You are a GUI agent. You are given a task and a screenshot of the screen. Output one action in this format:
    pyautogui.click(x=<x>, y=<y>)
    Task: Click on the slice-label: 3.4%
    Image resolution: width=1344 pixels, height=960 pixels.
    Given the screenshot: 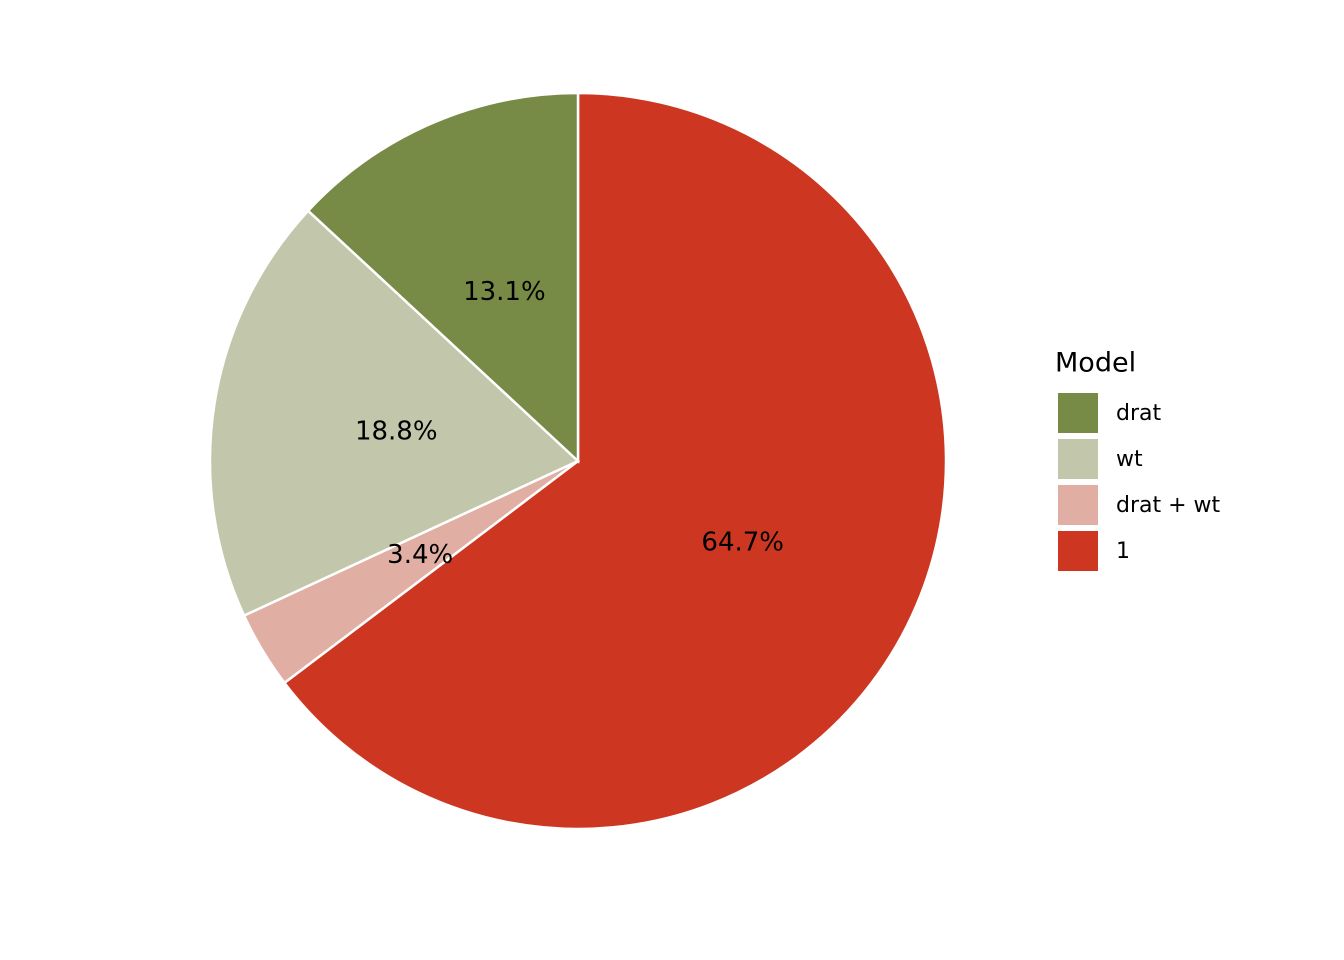 What is the action you would take?
    pyautogui.click(x=420, y=555)
    